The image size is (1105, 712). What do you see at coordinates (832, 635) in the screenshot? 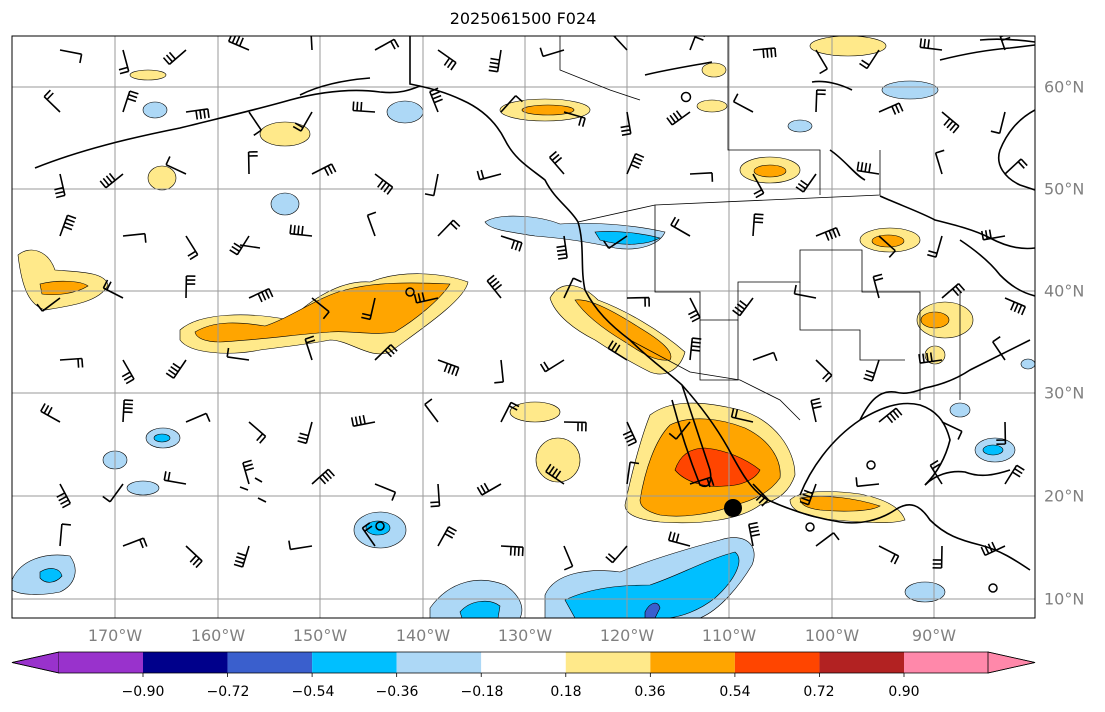
I see `lon-label-100w: 100°W` at bounding box center [832, 635].